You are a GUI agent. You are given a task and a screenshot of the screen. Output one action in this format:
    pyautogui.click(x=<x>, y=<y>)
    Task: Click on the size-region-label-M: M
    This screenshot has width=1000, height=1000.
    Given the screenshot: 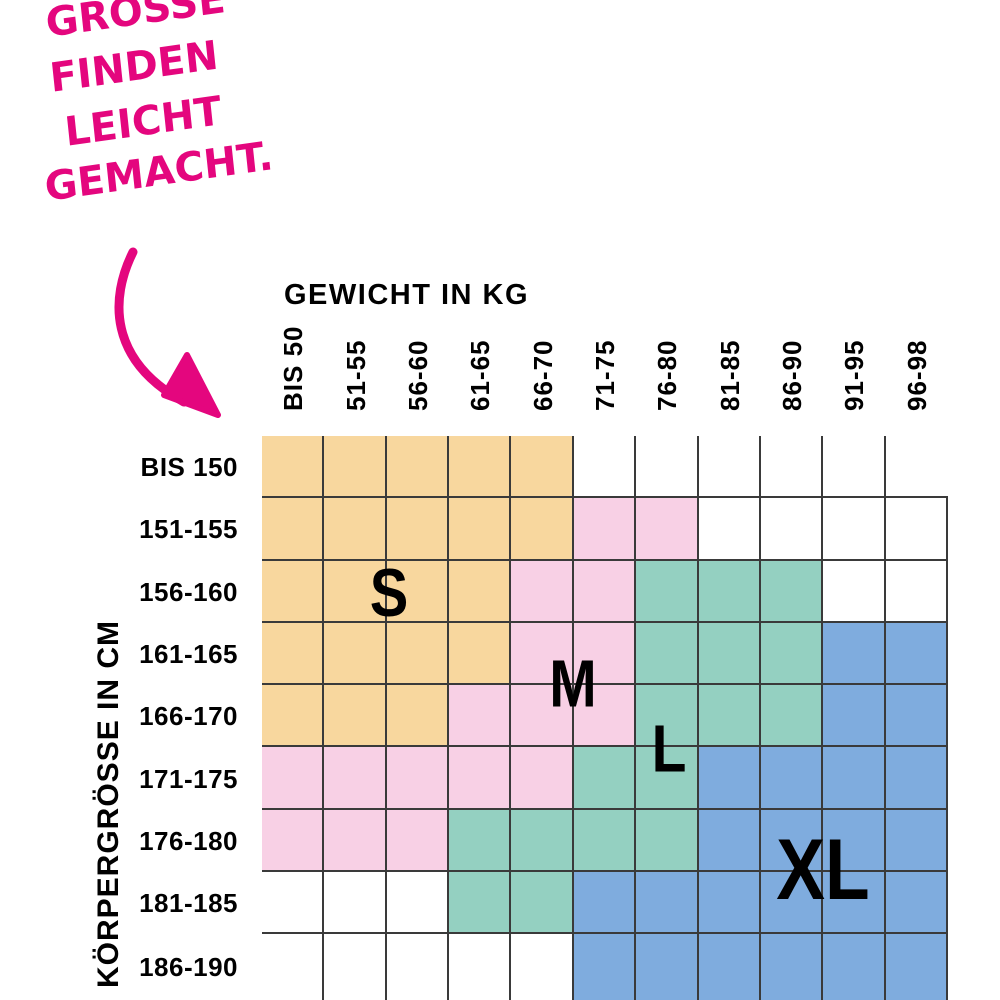 What is the action you would take?
    pyautogui.click(x=573, y=684)
    